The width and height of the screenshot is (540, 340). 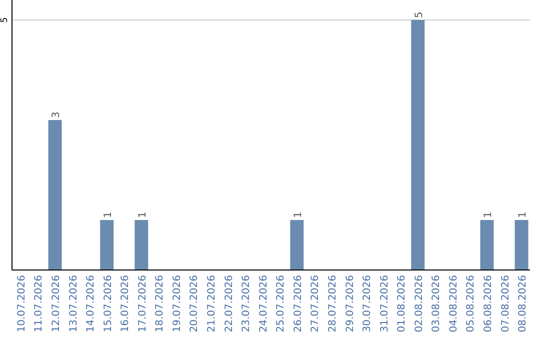 I want to click on x-tick-label: 21.07.2026, so click(x=212, y=303).